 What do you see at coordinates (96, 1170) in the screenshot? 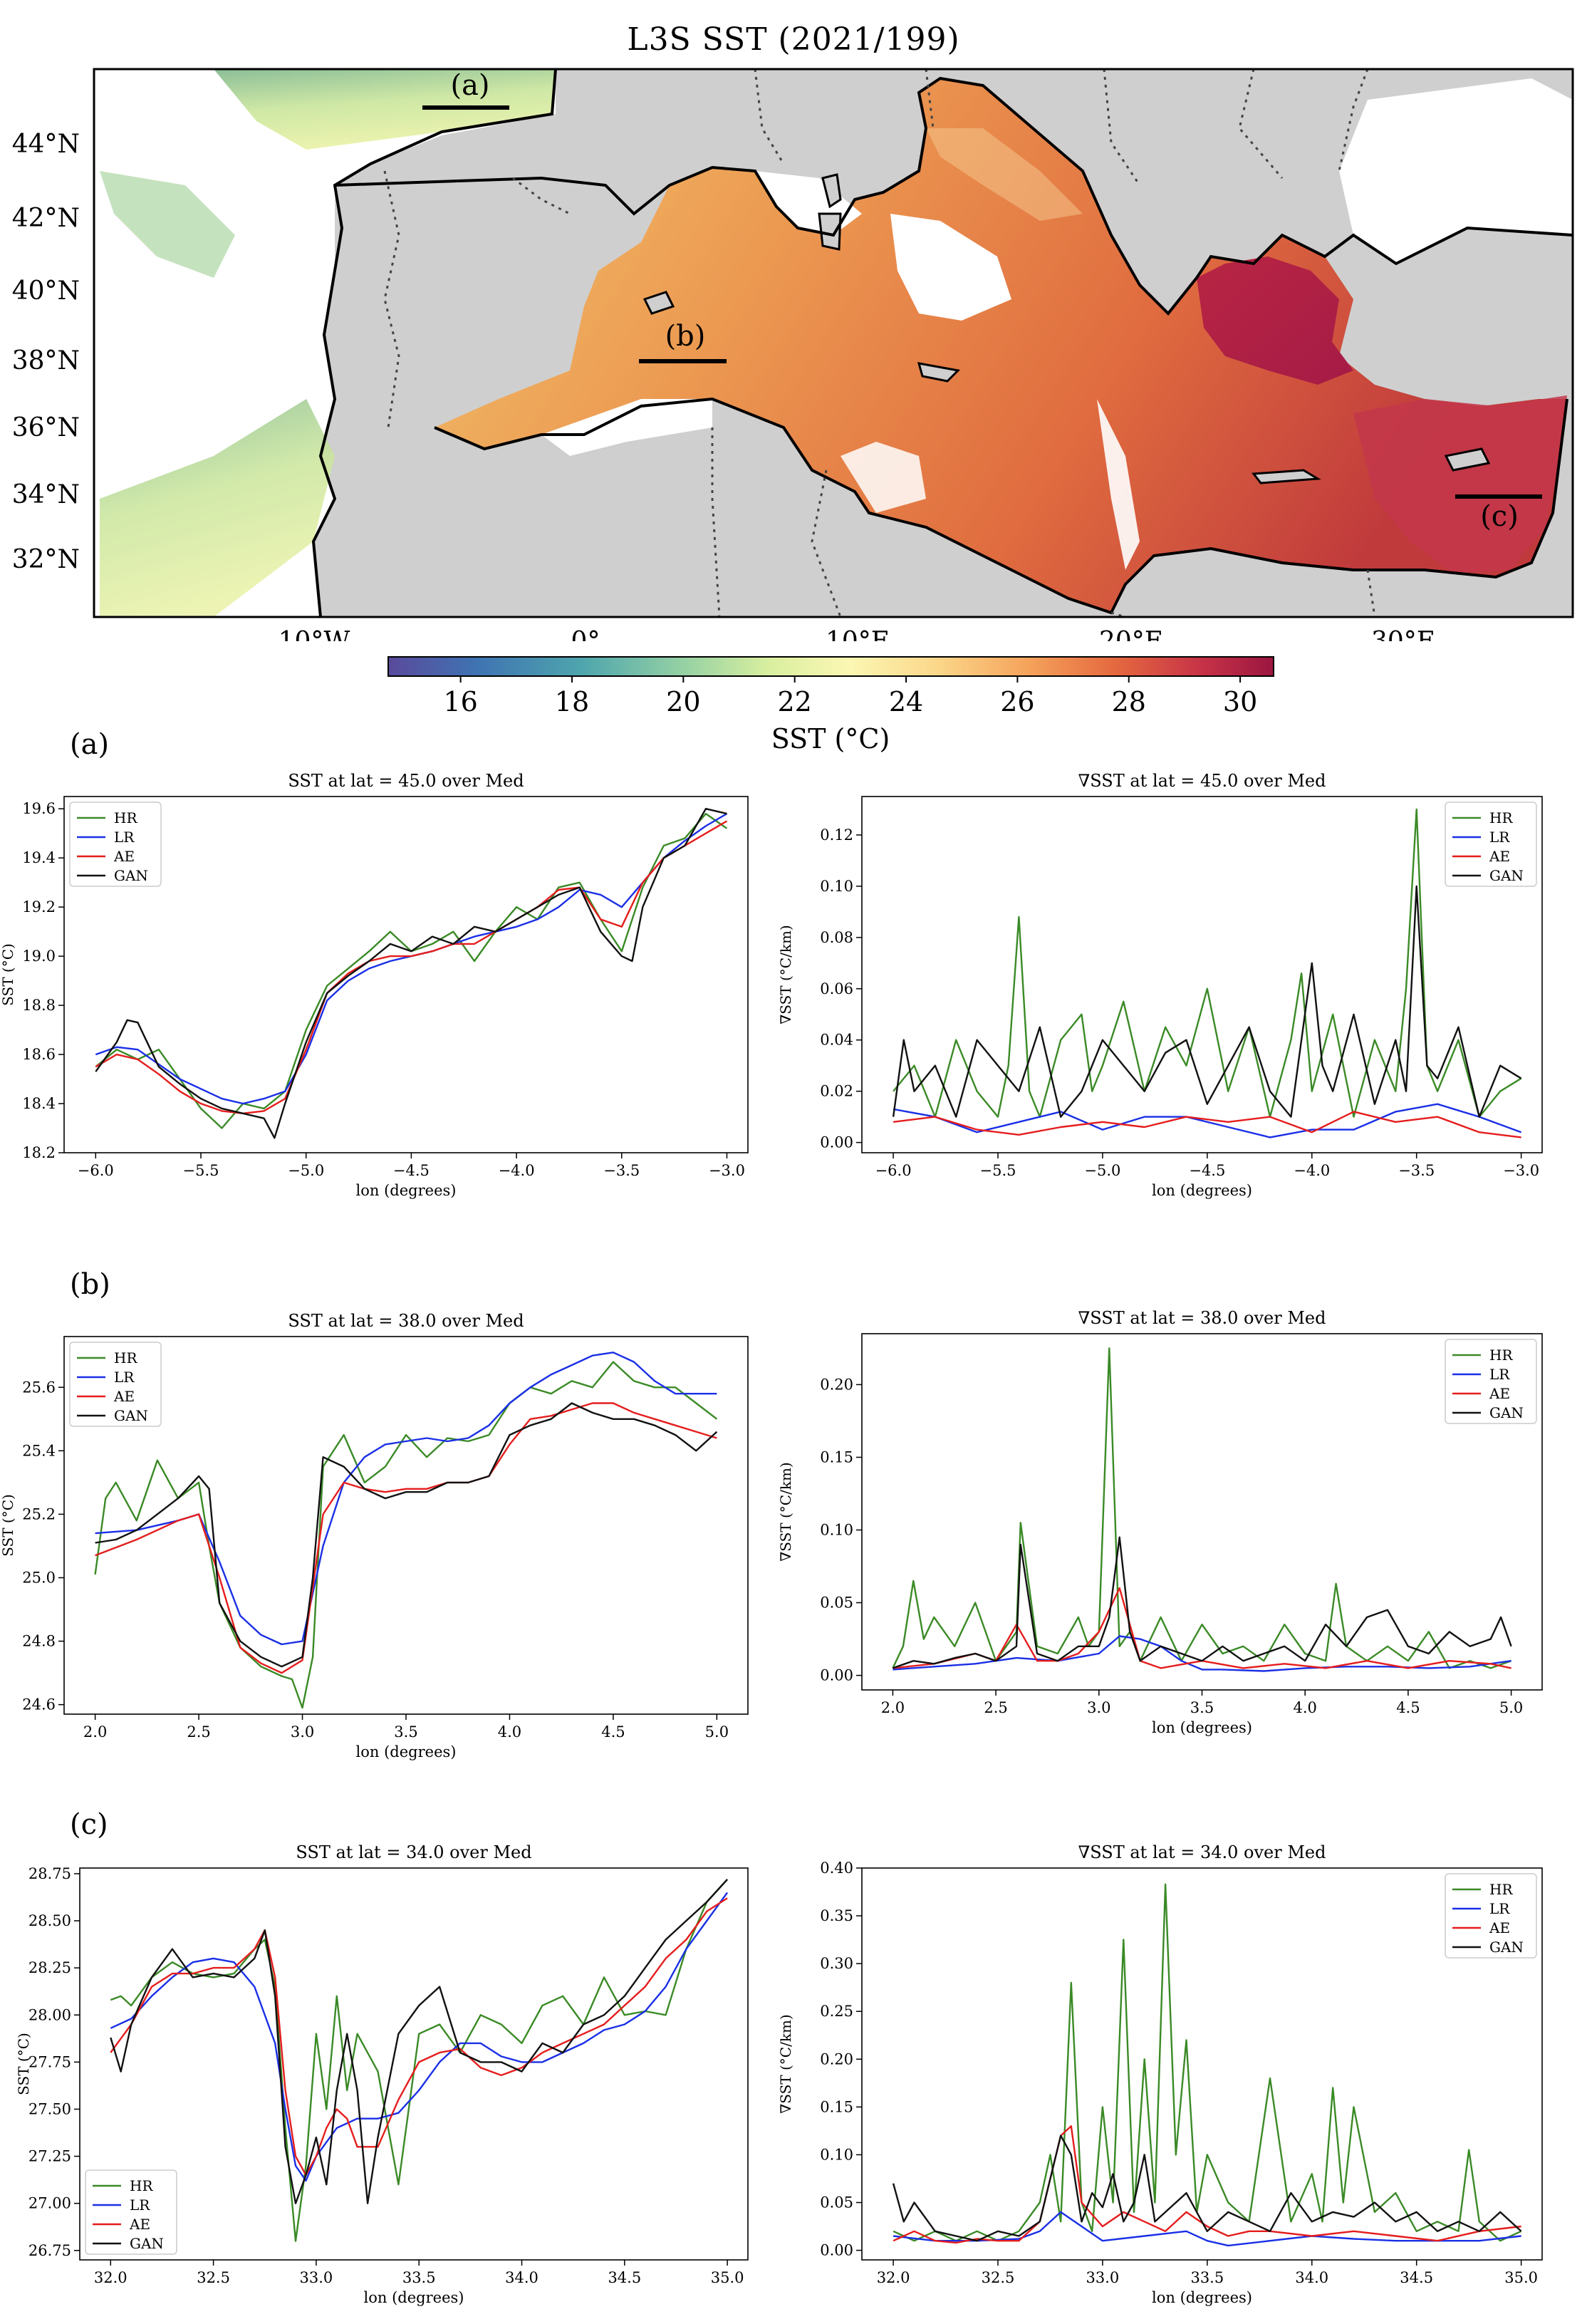
I see `x-tick-label: −6.0` at bounding box center [96, 1170].